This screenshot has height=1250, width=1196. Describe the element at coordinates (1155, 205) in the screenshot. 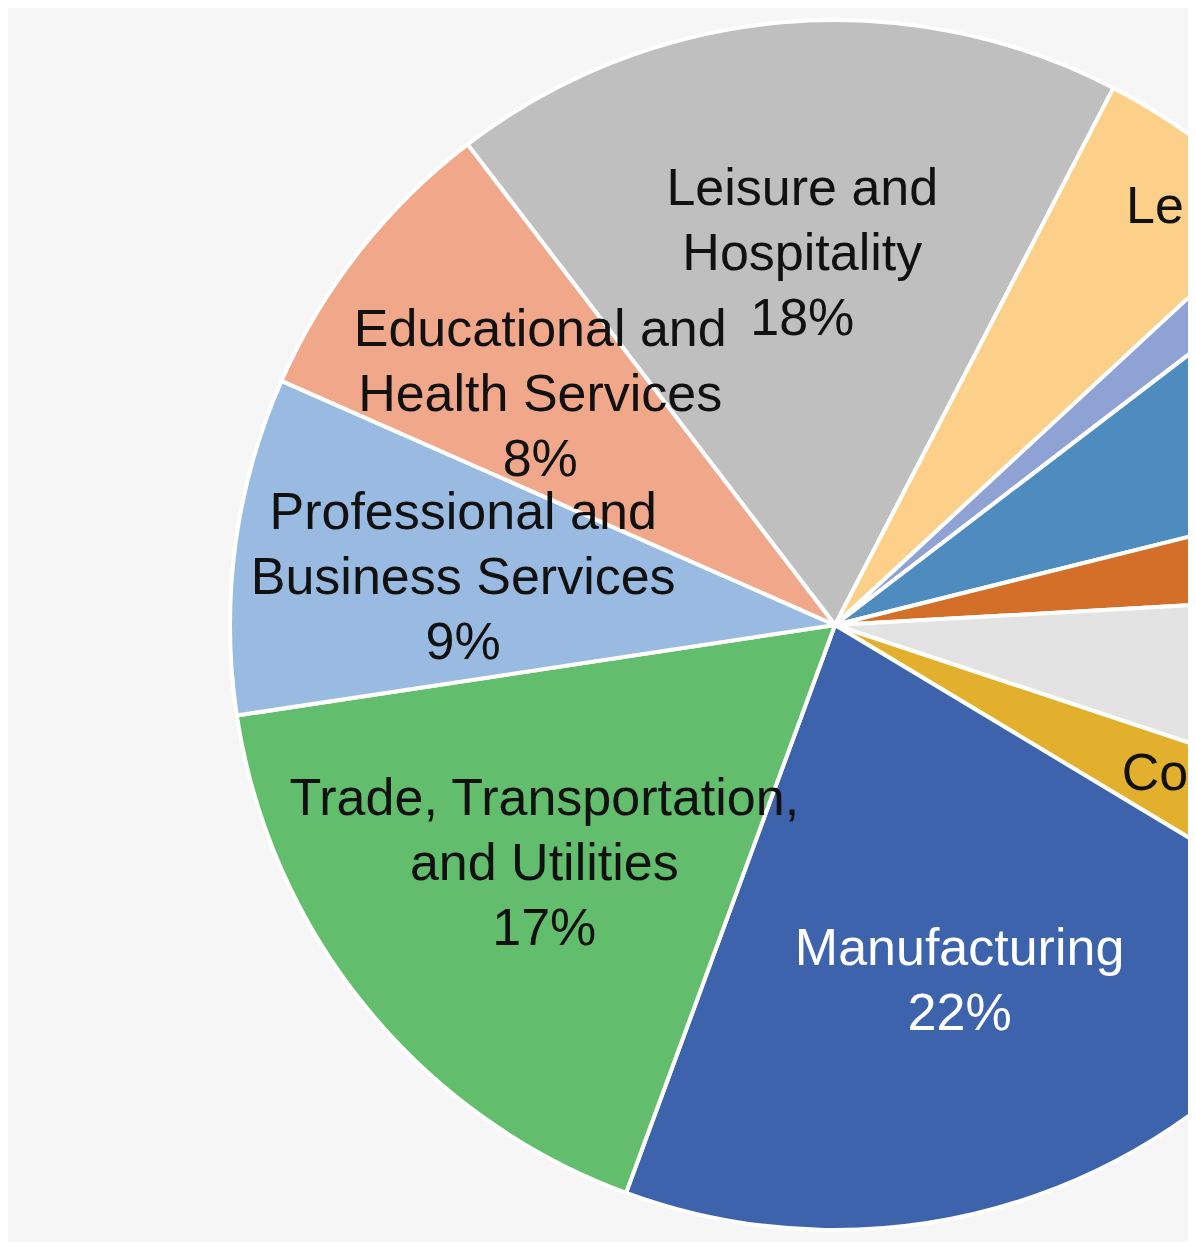

I see `slice-label: Le` at that location.